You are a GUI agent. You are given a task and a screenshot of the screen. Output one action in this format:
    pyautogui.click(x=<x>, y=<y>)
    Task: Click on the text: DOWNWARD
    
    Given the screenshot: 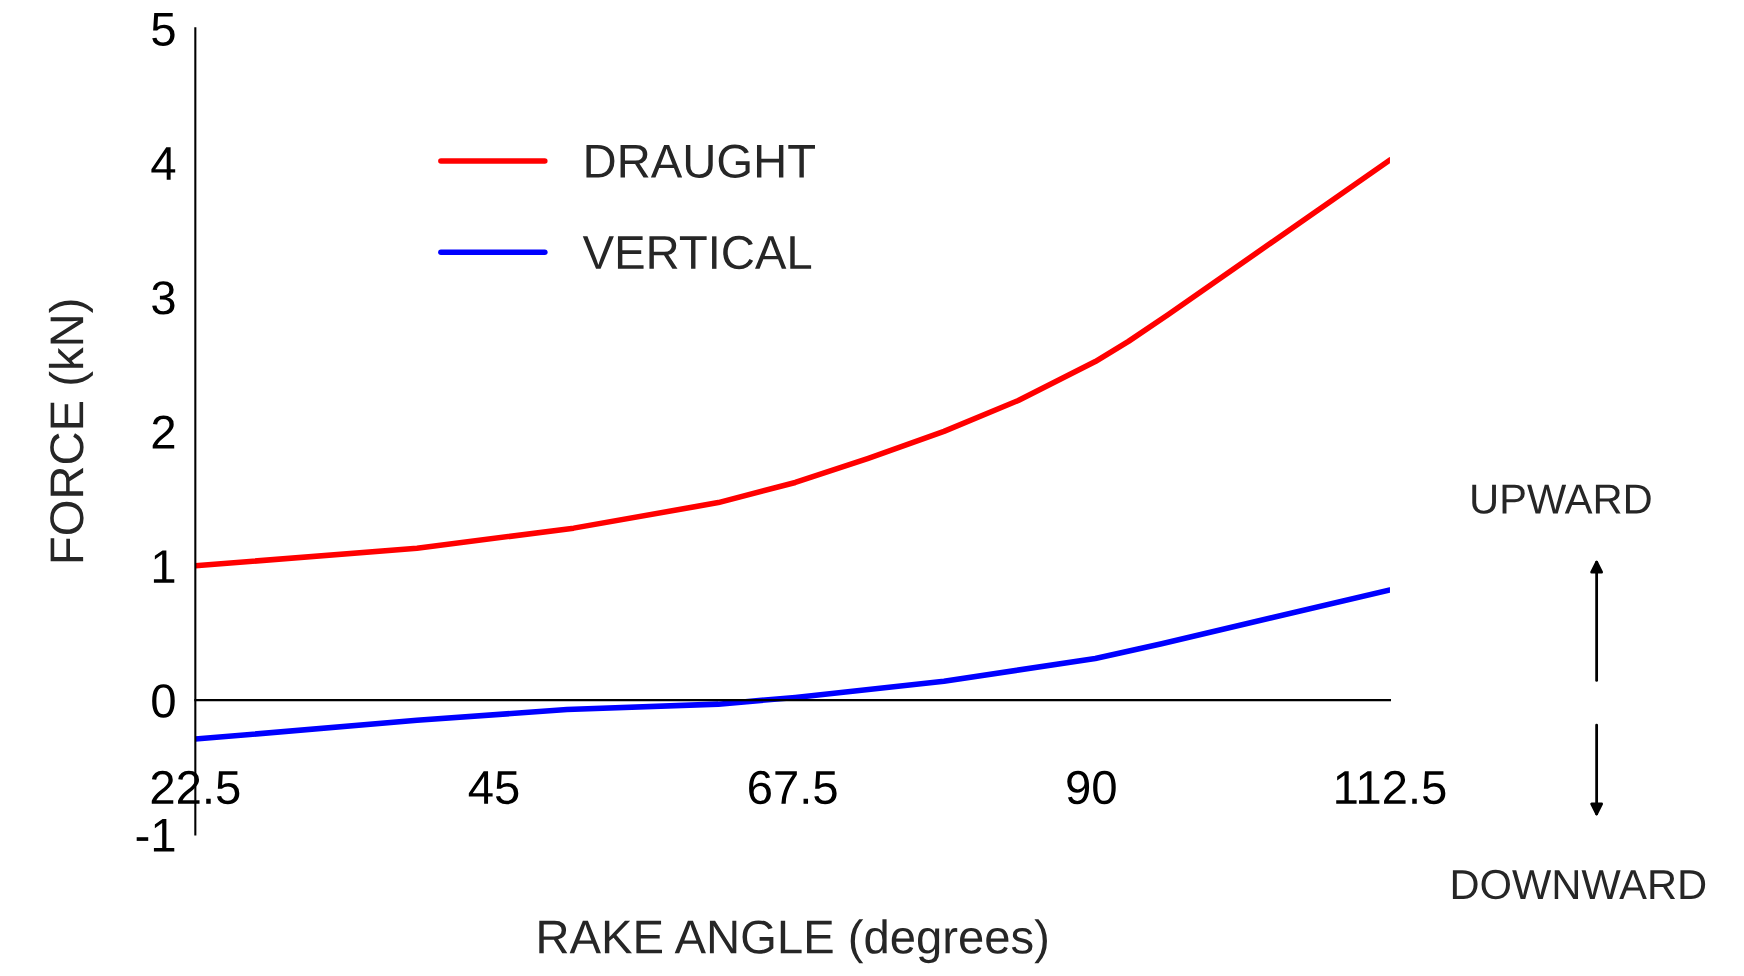 What is the action you would take?
    pyautogui.click(x=1579, y=884)
    